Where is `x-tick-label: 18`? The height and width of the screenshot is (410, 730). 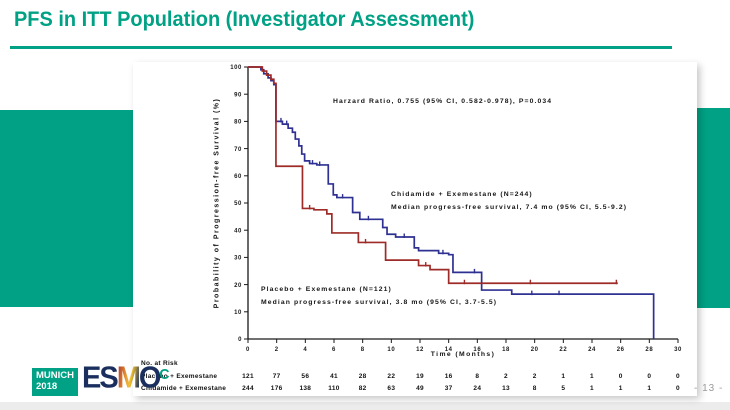
x-tick-label: 18 is located at coordinates (506, 350).